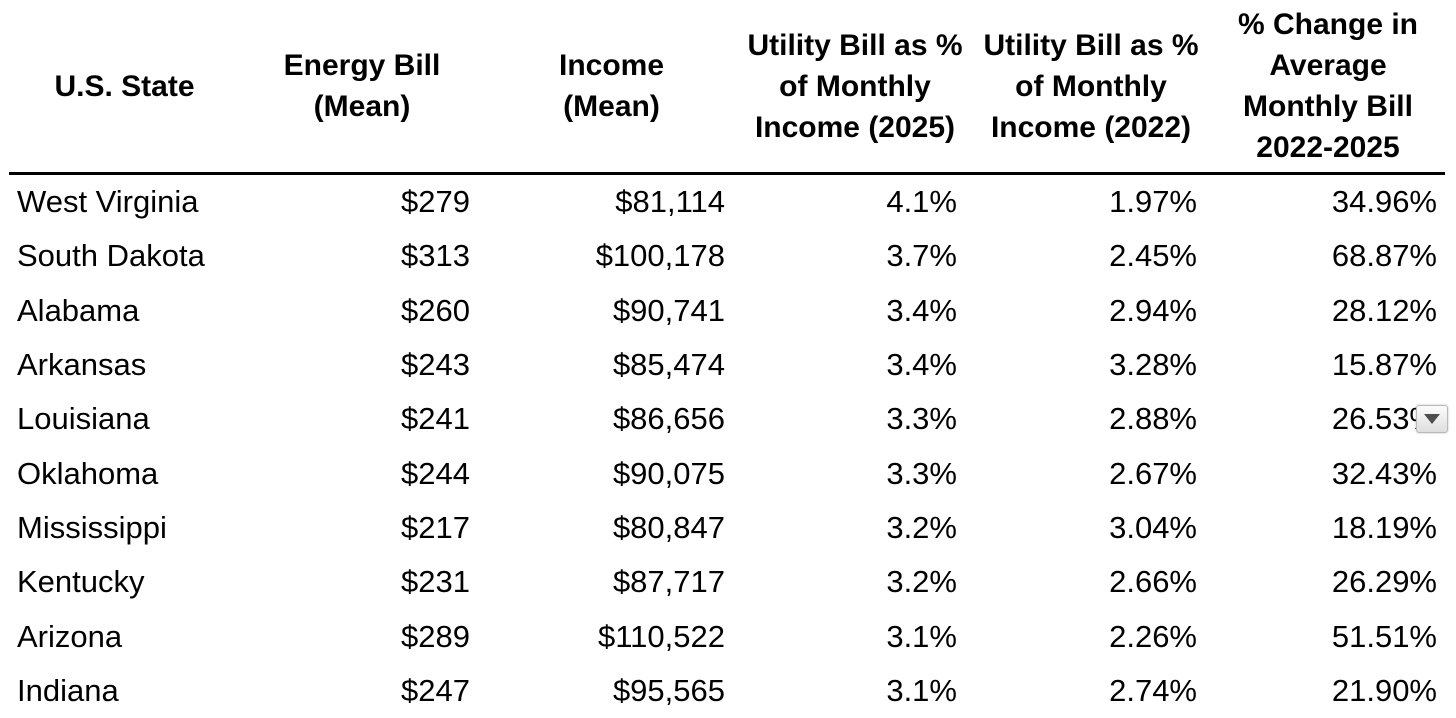 The image size is (1456, 718). What do you see at coordinates (727, 365) in the screenshot?
I see `table-row-arkansas: Arkansas $243 $85,474 3.4% 3.28% 15.87%` at bounding box center [727, 365].